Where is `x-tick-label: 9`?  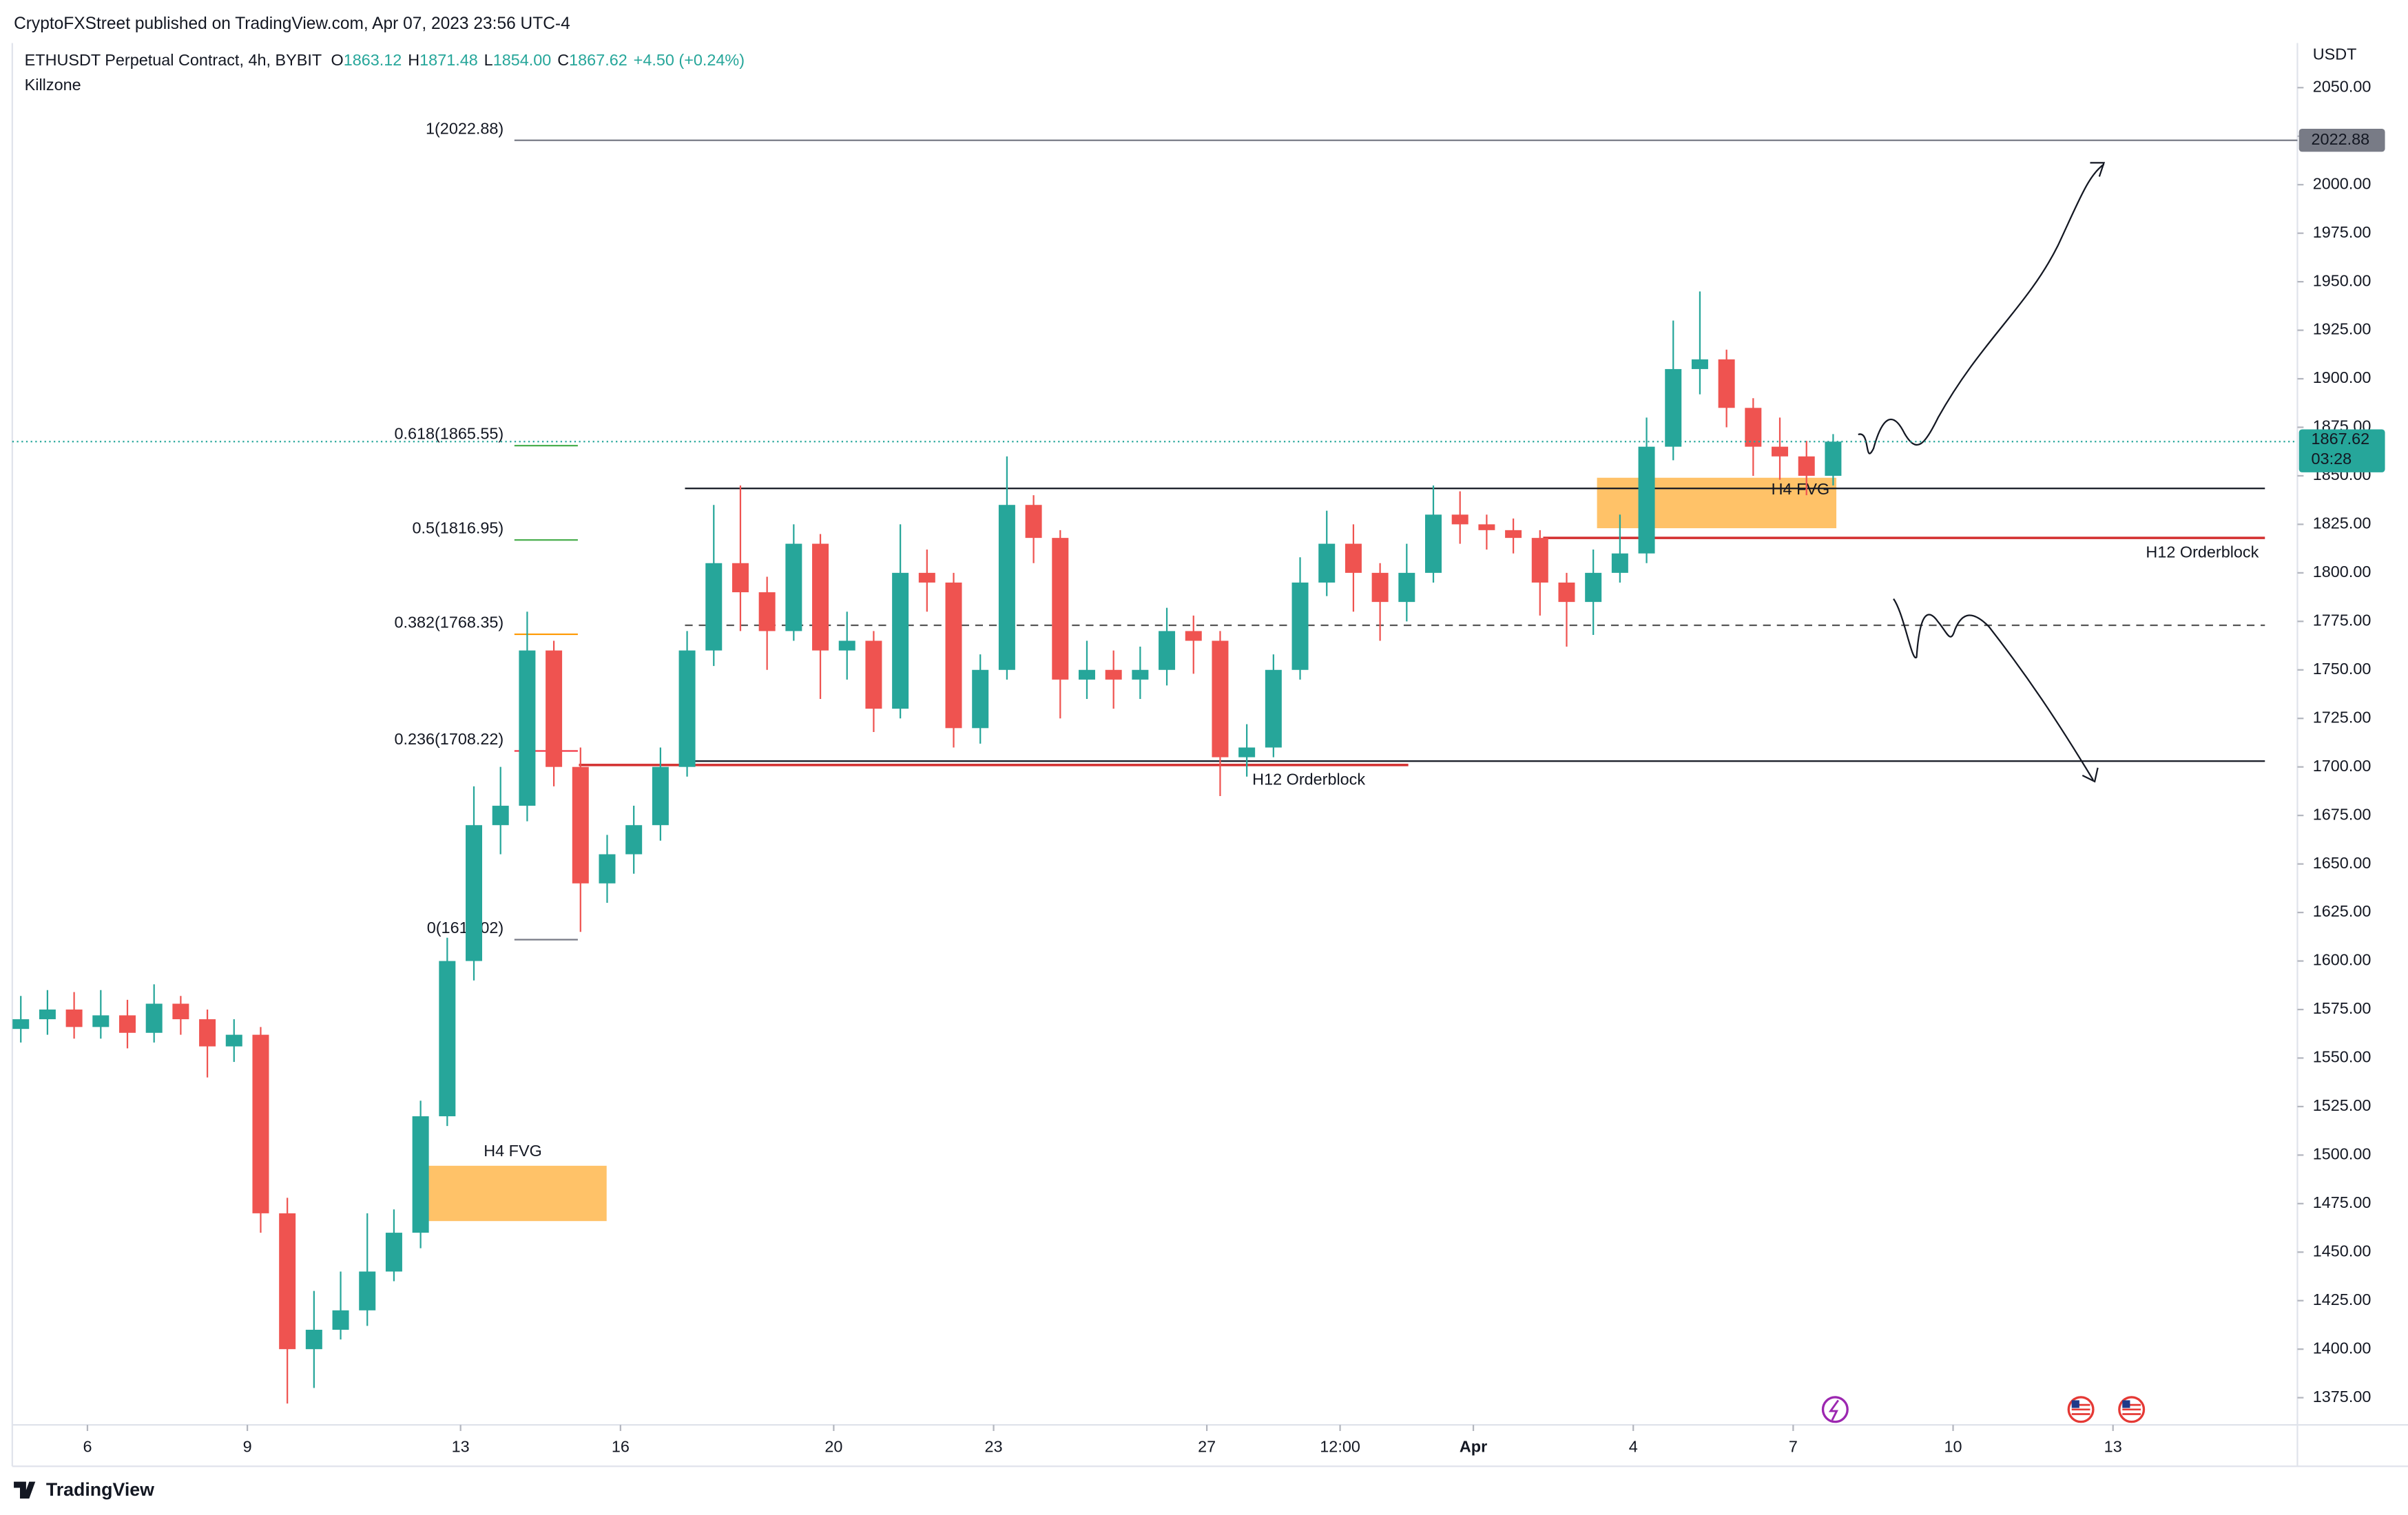 x-tick-label: 9 is located at coordinates (248, 1447).